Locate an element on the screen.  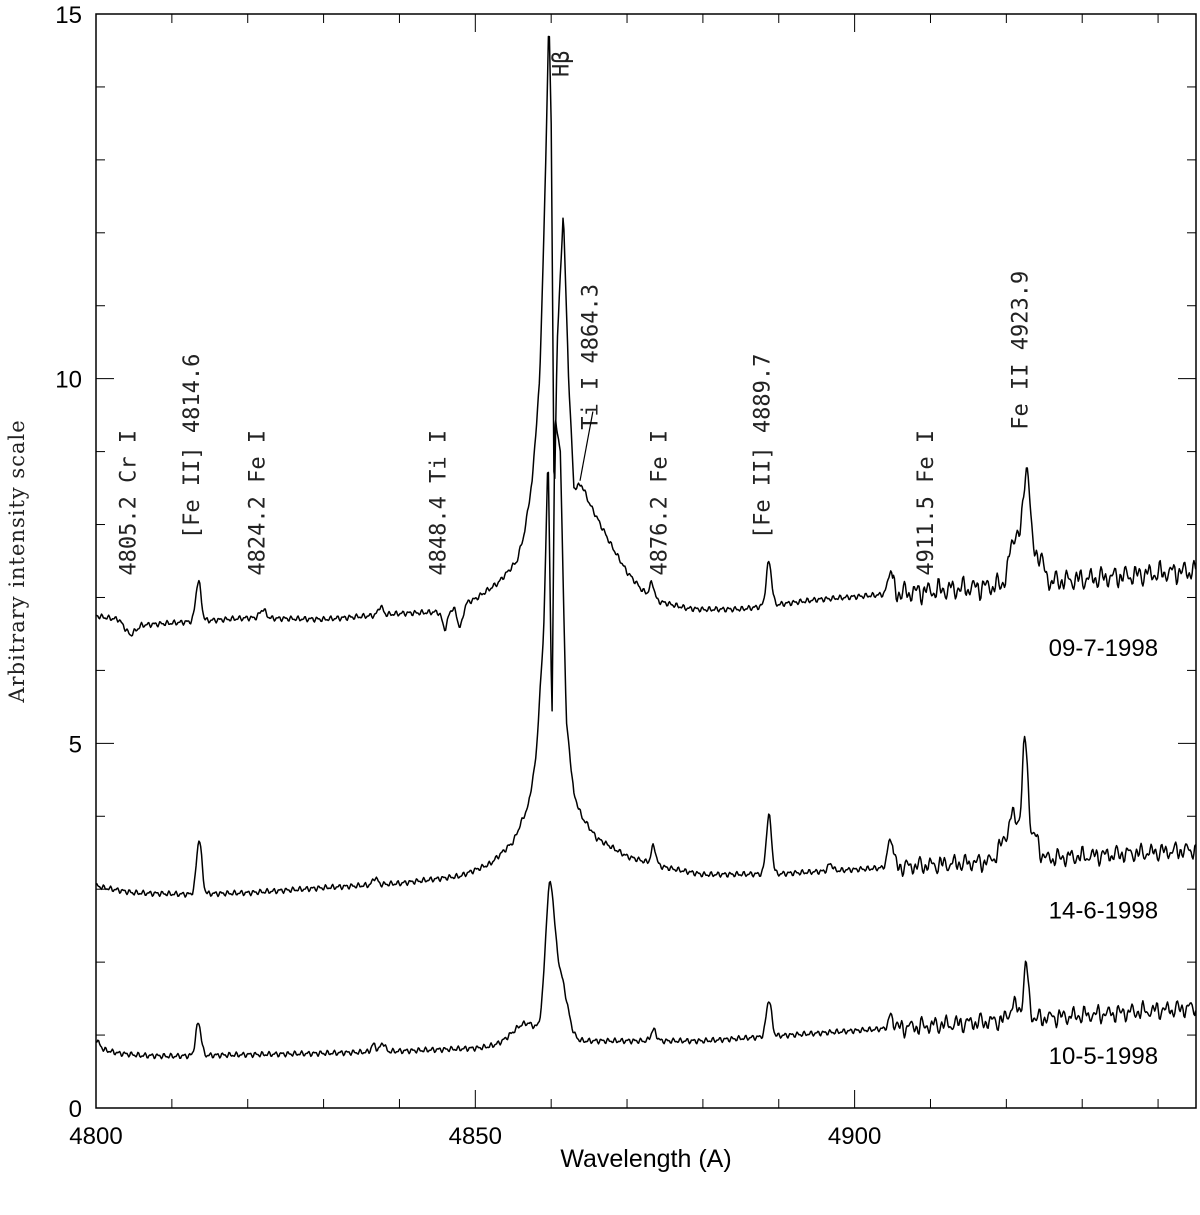
line-id-label: Fe II 4923.9 is located at coordinates (1021, 350).